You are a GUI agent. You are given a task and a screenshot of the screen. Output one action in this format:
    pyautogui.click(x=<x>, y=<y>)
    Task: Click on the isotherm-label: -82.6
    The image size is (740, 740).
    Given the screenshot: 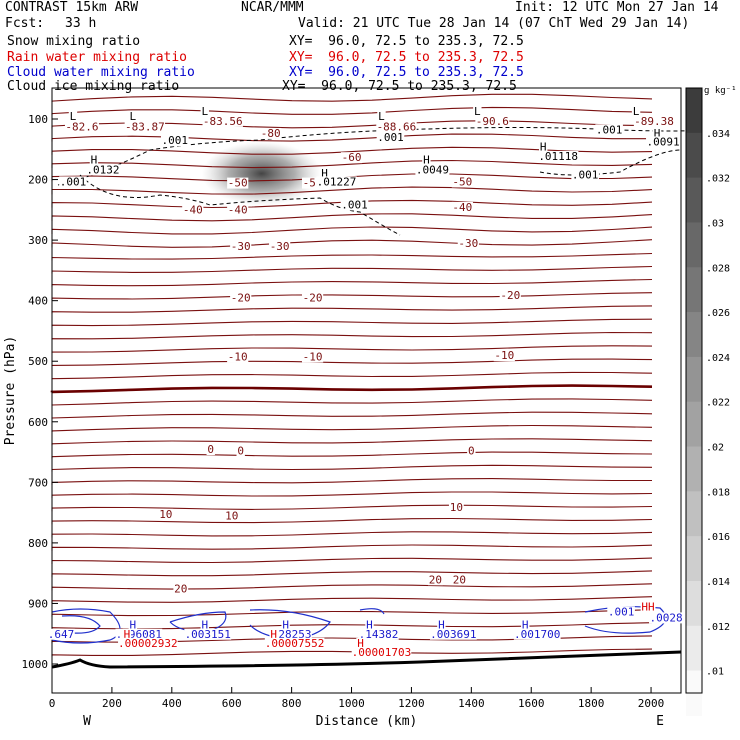 What is the action you would take?
    pyautogui.click(x=81, y=126)
    